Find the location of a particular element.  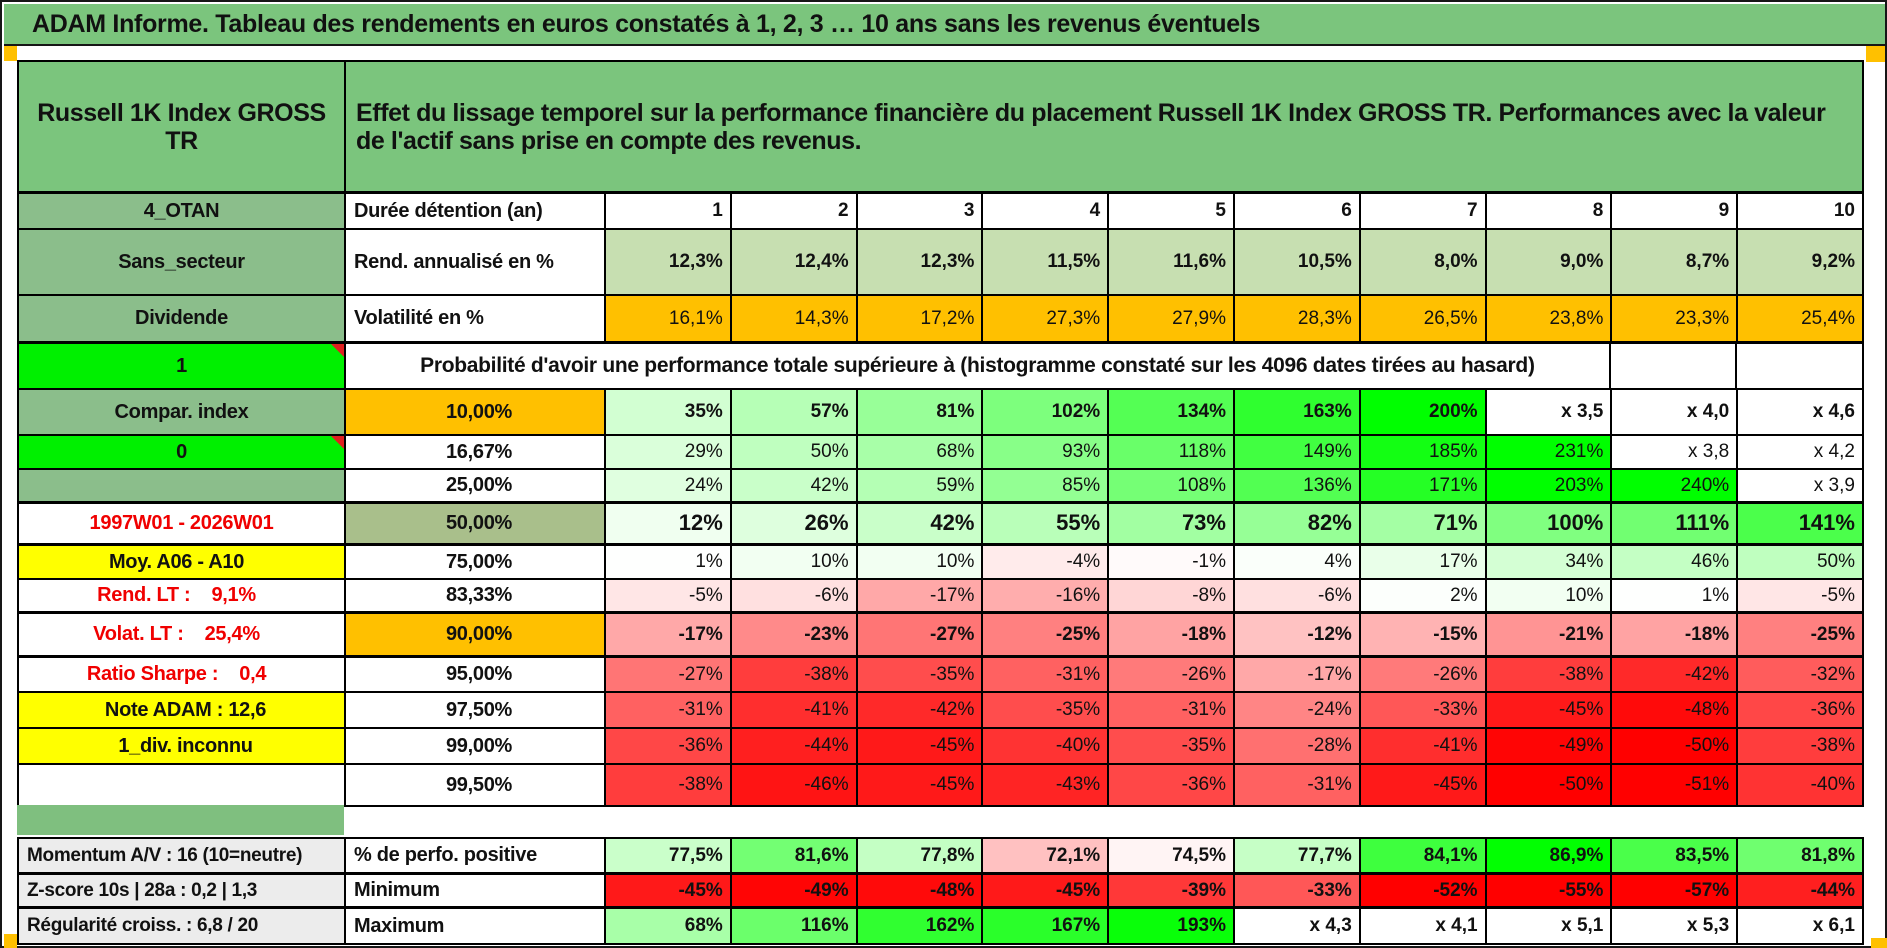

data-cell: 59% is located at coordinates (920, 485).